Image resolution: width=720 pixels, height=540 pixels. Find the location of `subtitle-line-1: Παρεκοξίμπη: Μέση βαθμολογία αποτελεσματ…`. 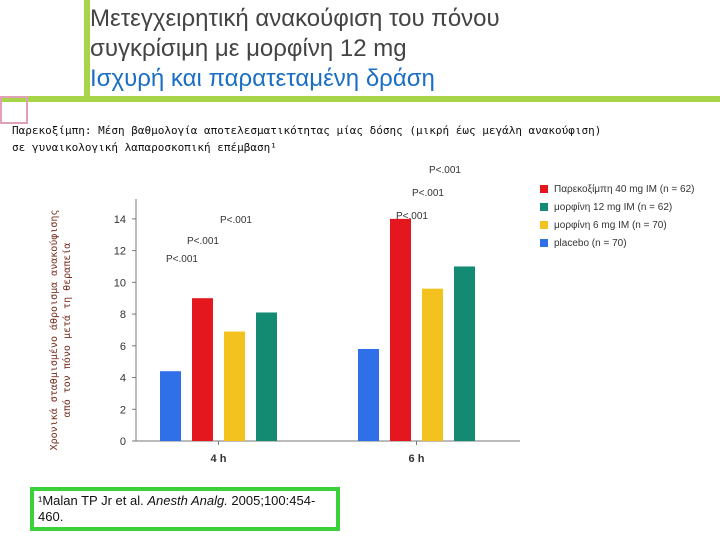

subtitle-line-1: Παρεκοξίμπη: Μέση βαθμολογία αποτελεσματ… is located at coordinates (307, 130).